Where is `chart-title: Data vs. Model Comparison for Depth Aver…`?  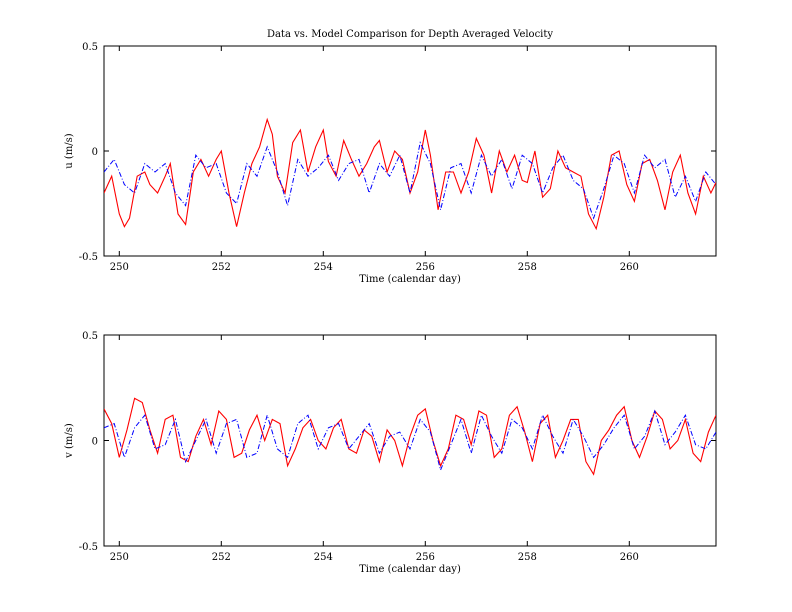 chart-title: Data vs. Model Comparison for Depth Aver… is located at coordinates (410, 34).